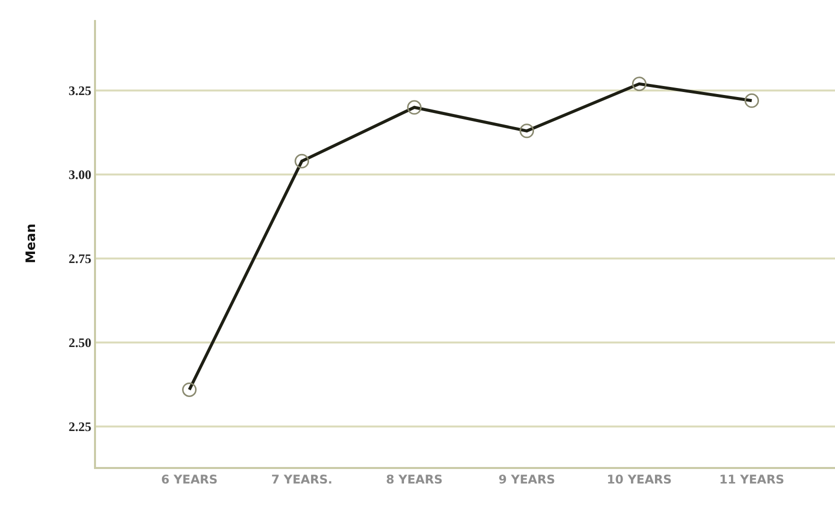  I want to click on x-tick-label: 6 YEARS, so click(189, 479).